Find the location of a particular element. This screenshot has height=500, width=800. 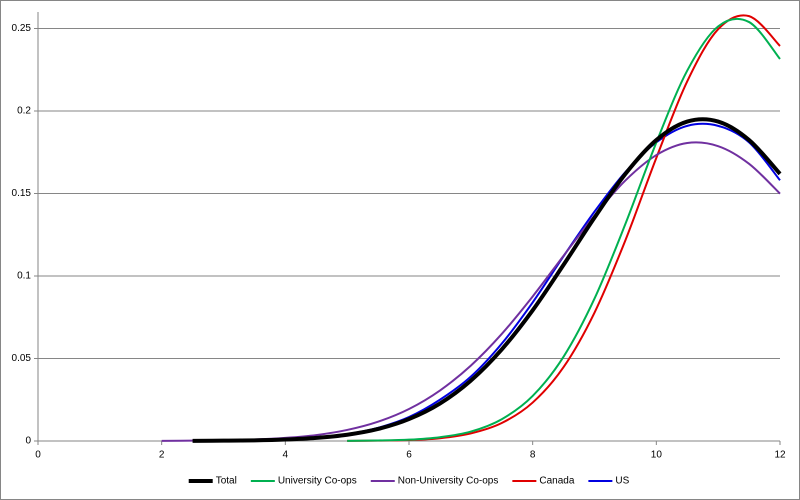

x-tick-label: 0 is located at coordinates (38, 455).